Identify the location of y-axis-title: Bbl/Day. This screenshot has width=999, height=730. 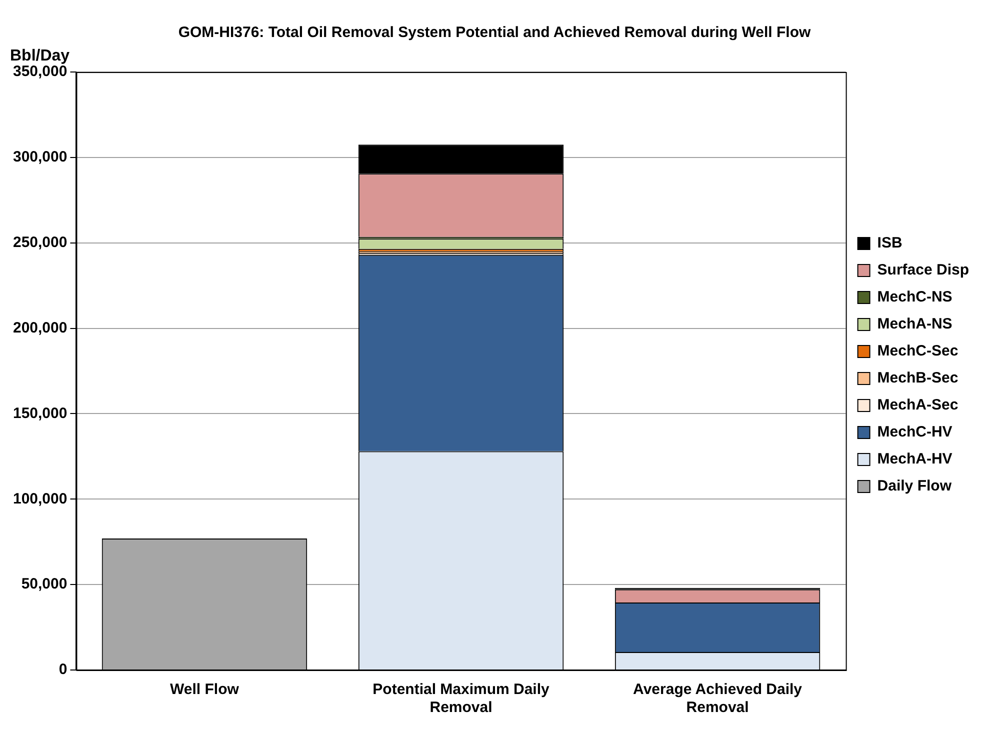
(40, 55).